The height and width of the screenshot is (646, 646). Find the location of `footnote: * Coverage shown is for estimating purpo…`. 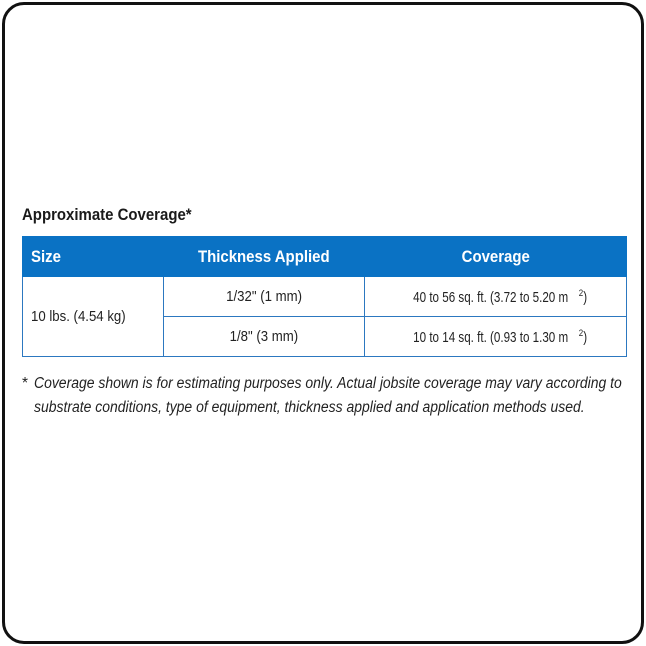

footnote: * Coverage shown is for estimating purpo… is located at coordinates (327, 395).